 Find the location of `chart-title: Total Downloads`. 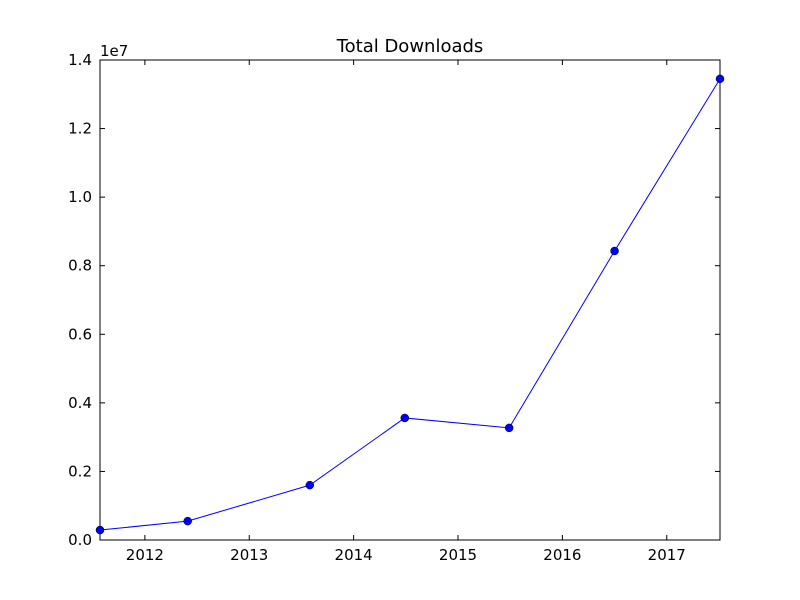

chart-title: Total Downloads is located at coordinates (410, 46).